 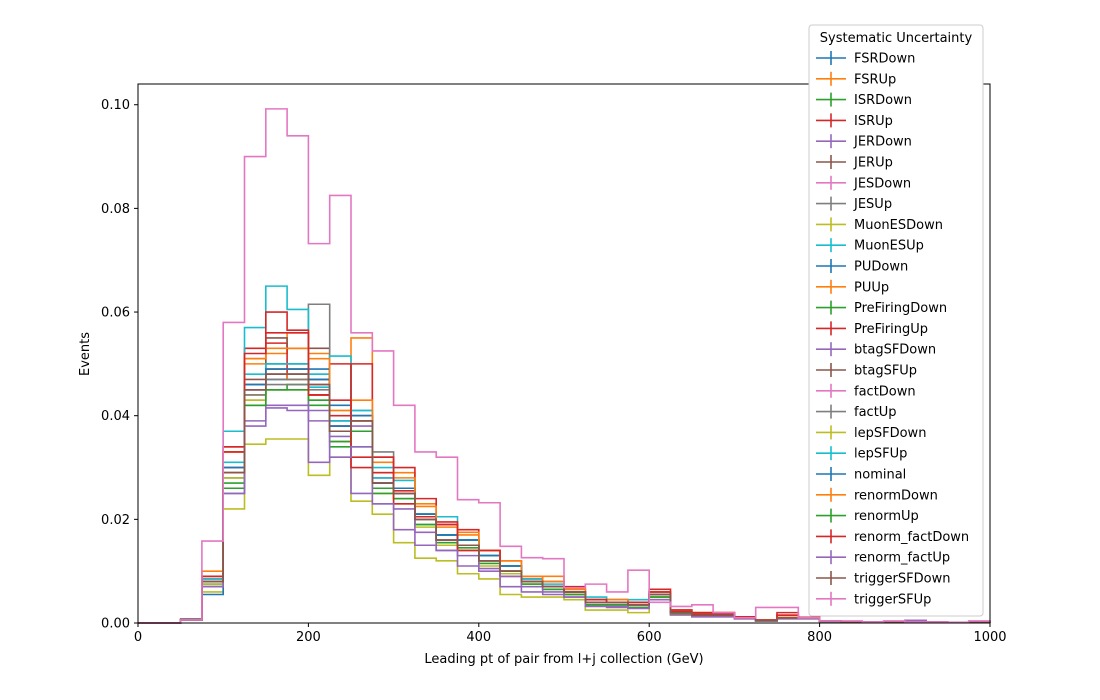 What do you see at coordinates (895, 350) in the screenshot?
I see `legend-label: btagSFDown` at bounding box center [895, 350].